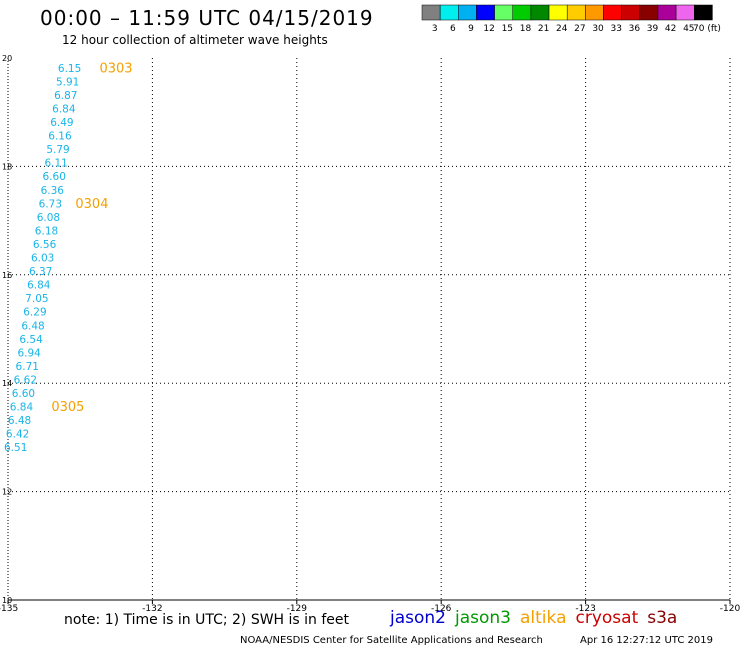  What do you see at coordinates (543, 618) in the screenshot?
I see `legend-altika: altika` at bounding box center [543, 618].